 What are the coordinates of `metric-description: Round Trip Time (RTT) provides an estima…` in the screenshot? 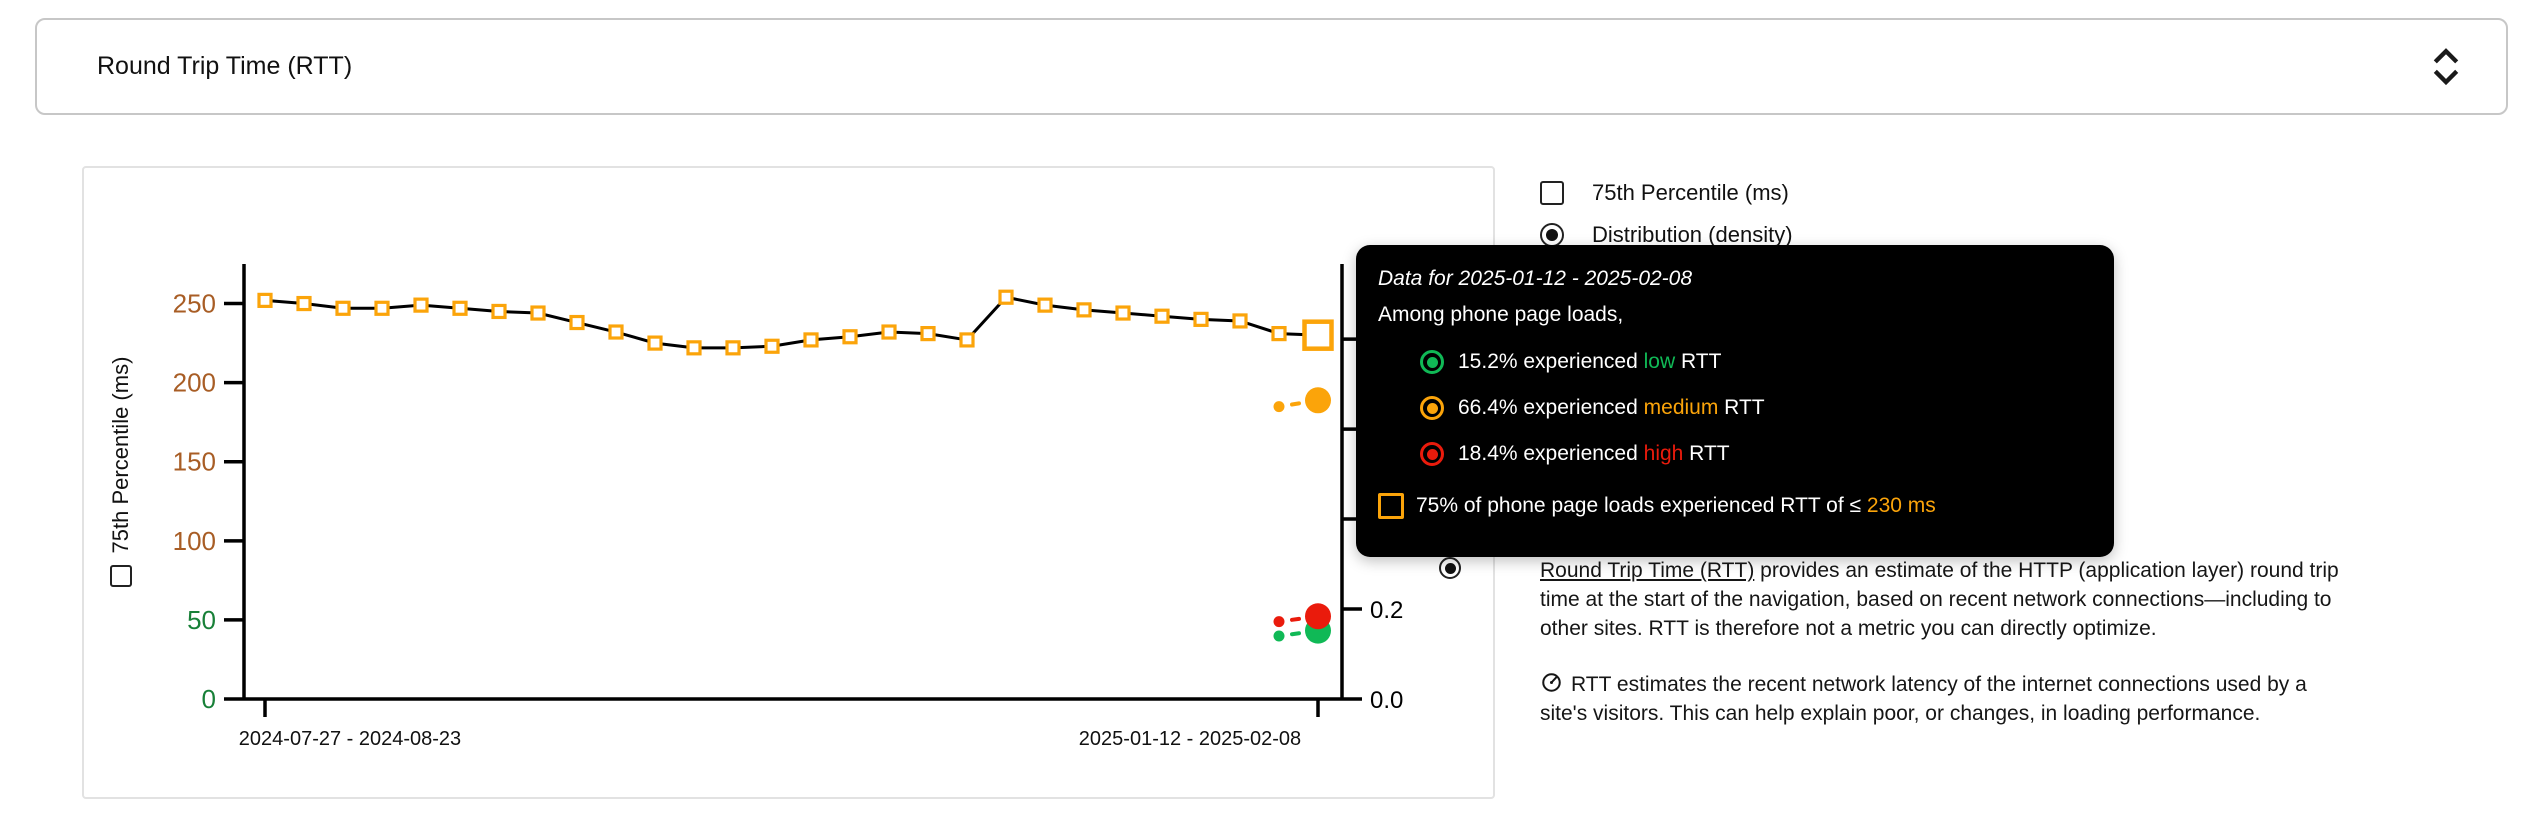 It's located at (1947, 642).